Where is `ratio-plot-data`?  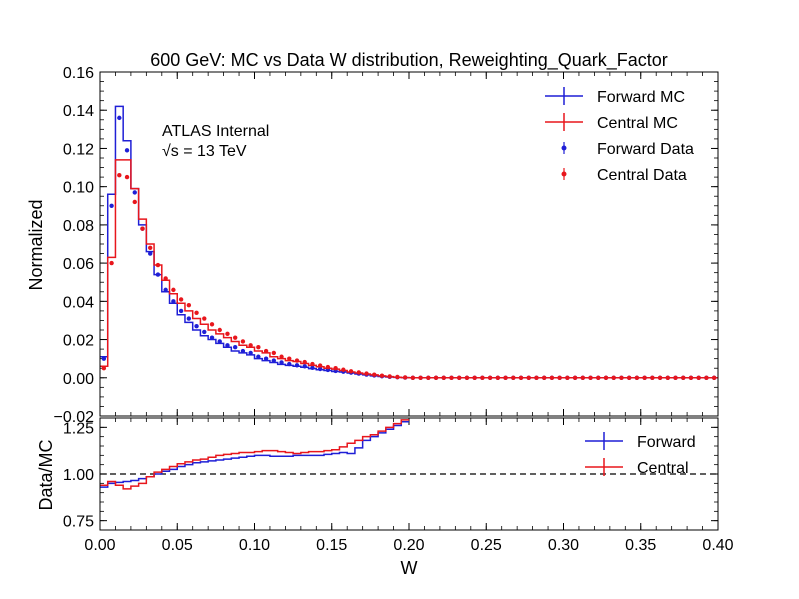
ratio-plot-data is located at coordinates (409, 454).